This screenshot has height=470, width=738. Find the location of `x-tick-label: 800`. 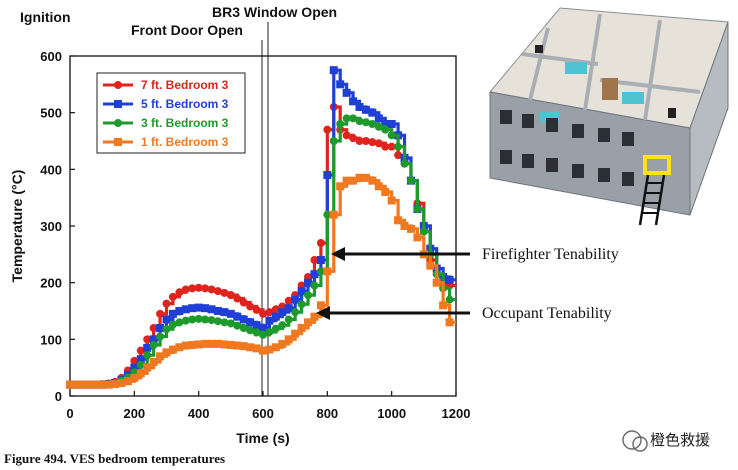

x-tick-label: 800 is located at coordinates (327, 413).